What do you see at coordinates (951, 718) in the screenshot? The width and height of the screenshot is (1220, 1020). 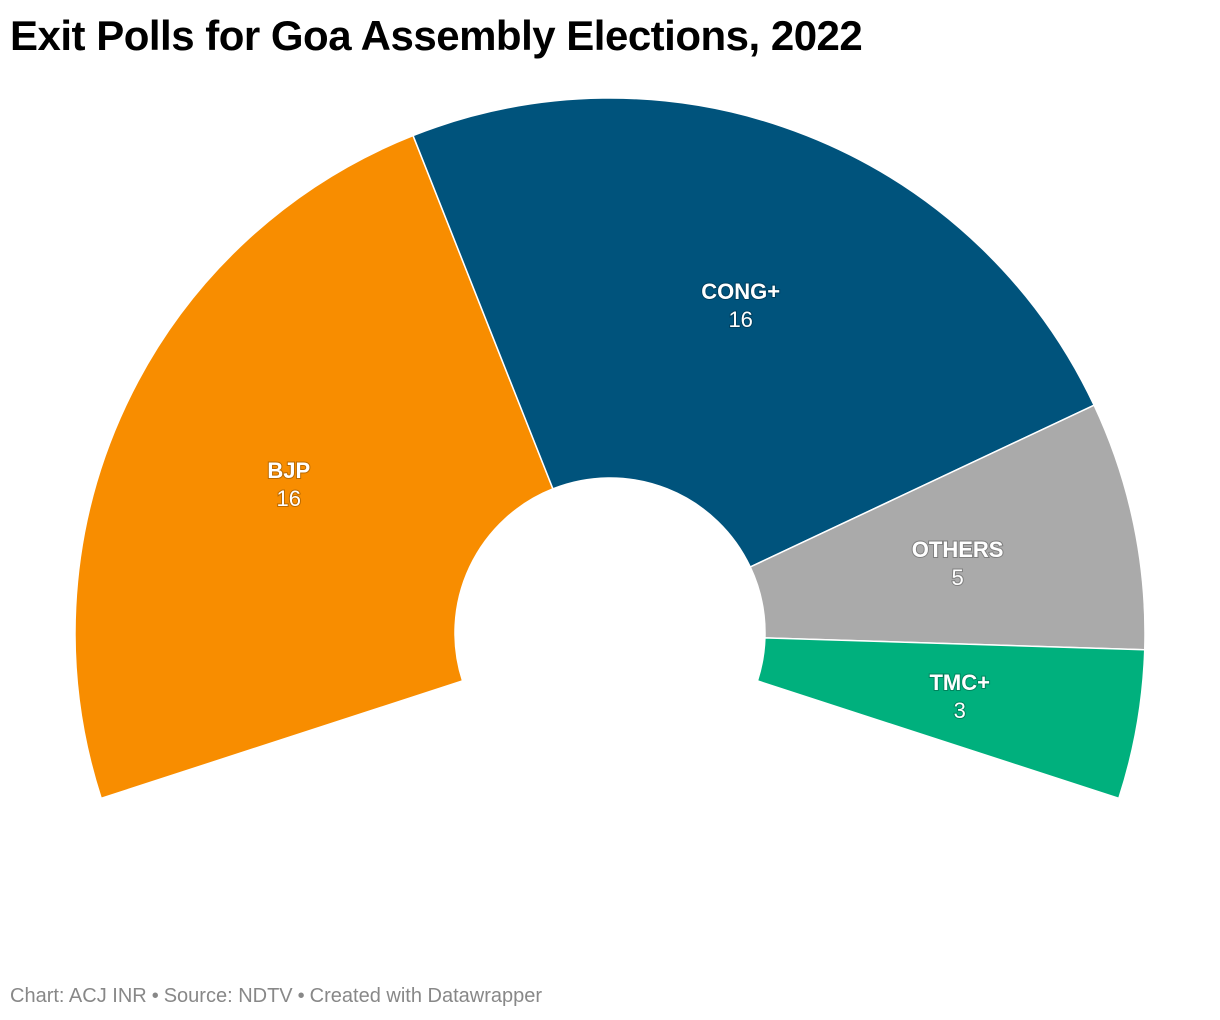 I see `slice-tmc` at bounding box center [951, 718].